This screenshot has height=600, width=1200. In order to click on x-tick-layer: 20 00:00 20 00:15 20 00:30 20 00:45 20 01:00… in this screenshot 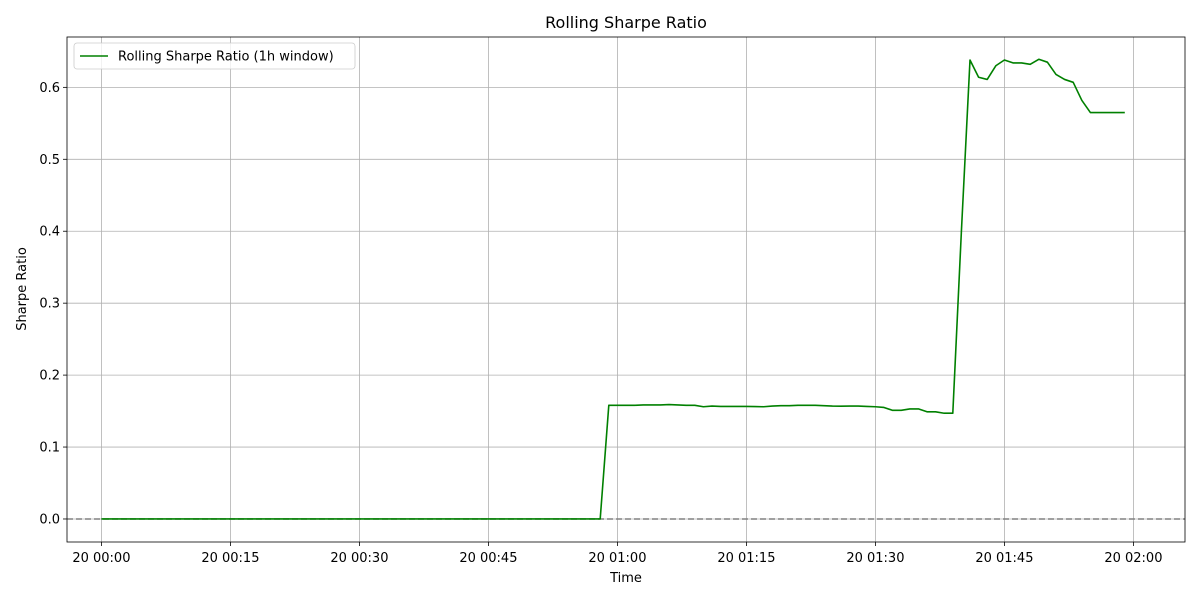, I will do `click(617, 554)`.